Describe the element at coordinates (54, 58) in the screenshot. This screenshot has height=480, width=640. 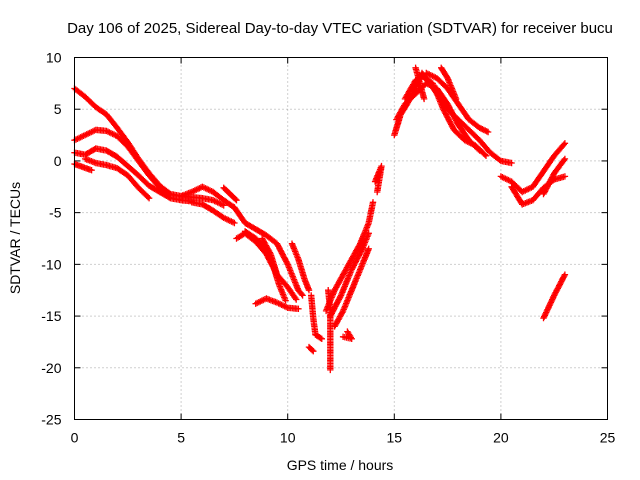
I see `y-tick-label: 10` at that location.